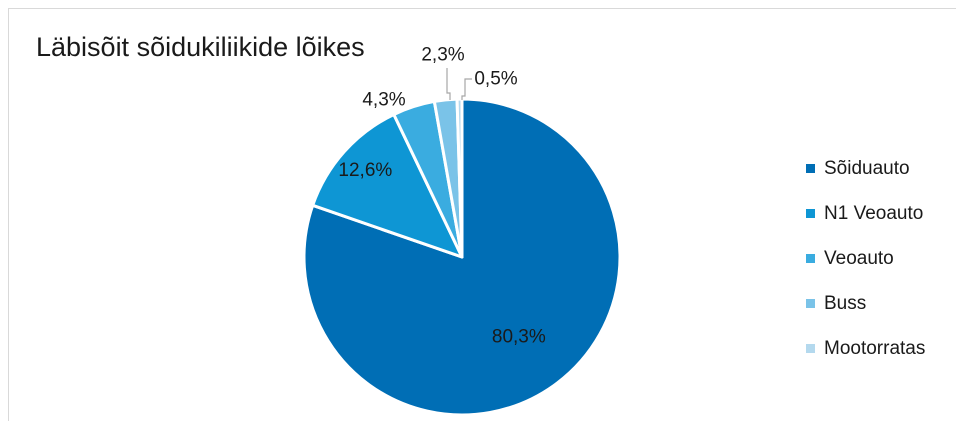 Image resolution: width=956 pixels, height=421 pixels. I want to click on data-label-3: 4,3%, so click(383, 100).